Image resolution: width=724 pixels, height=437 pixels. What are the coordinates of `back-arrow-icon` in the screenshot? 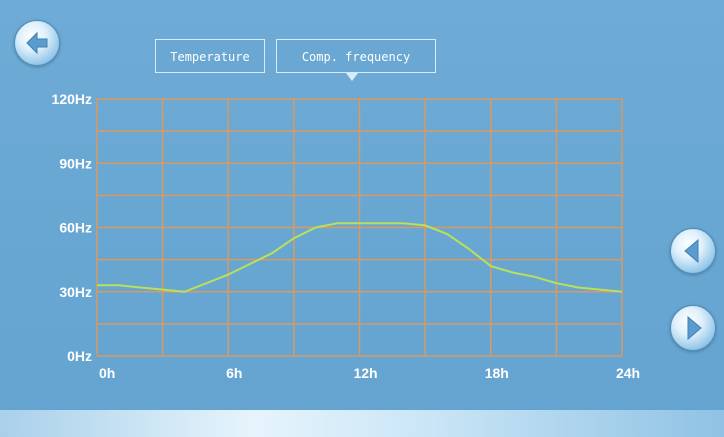 It's located at (37, 43).